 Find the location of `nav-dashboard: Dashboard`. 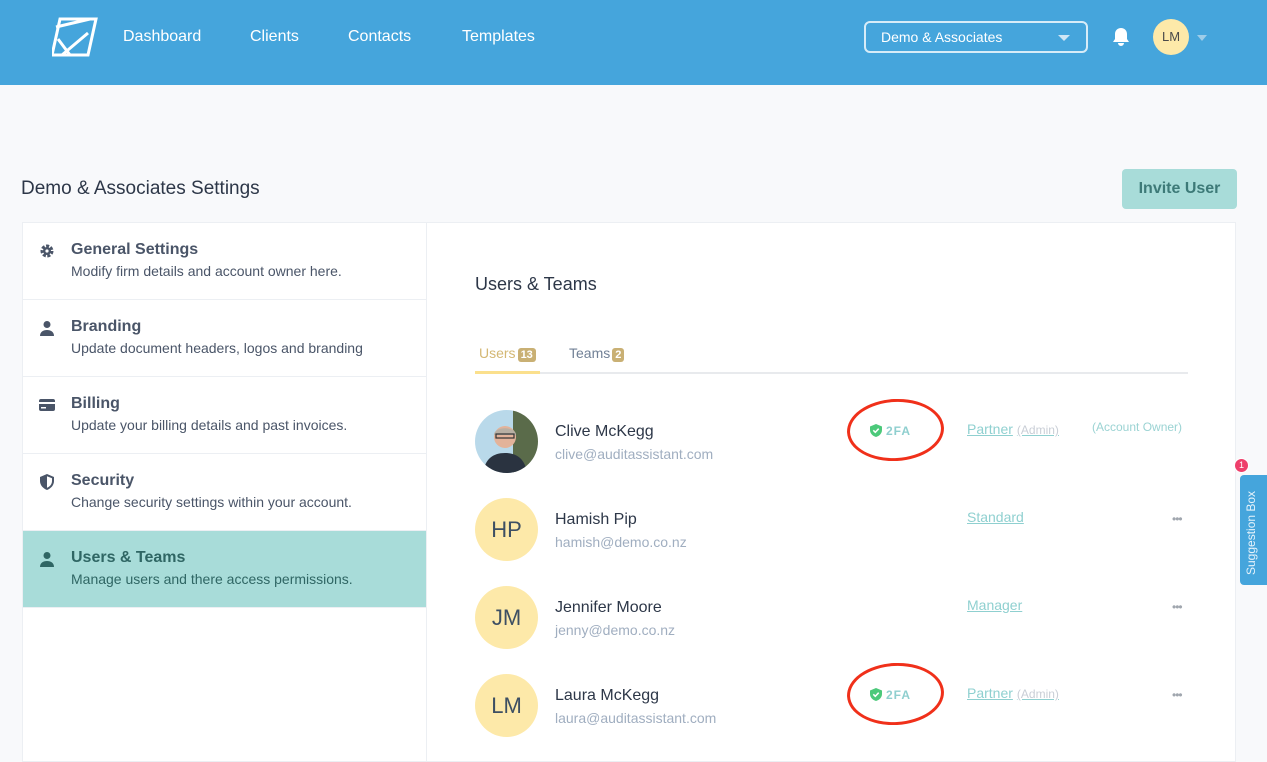

nav-dashboard: Dashboard is located at coordinates (162, 36).